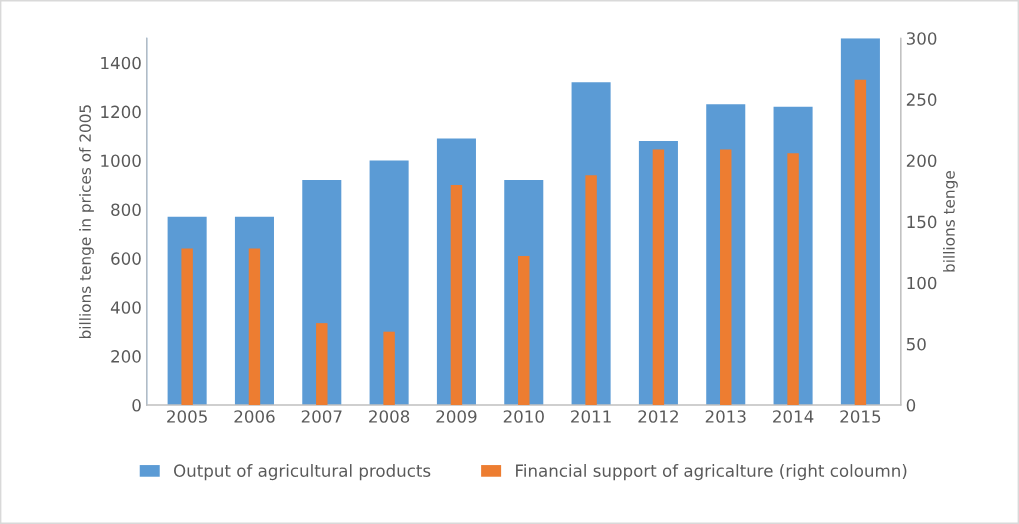 This screenshot has width=1019, height=524. I want to click on legend-label: Financial support of agricalture (right coloumn), so click(711, 472).